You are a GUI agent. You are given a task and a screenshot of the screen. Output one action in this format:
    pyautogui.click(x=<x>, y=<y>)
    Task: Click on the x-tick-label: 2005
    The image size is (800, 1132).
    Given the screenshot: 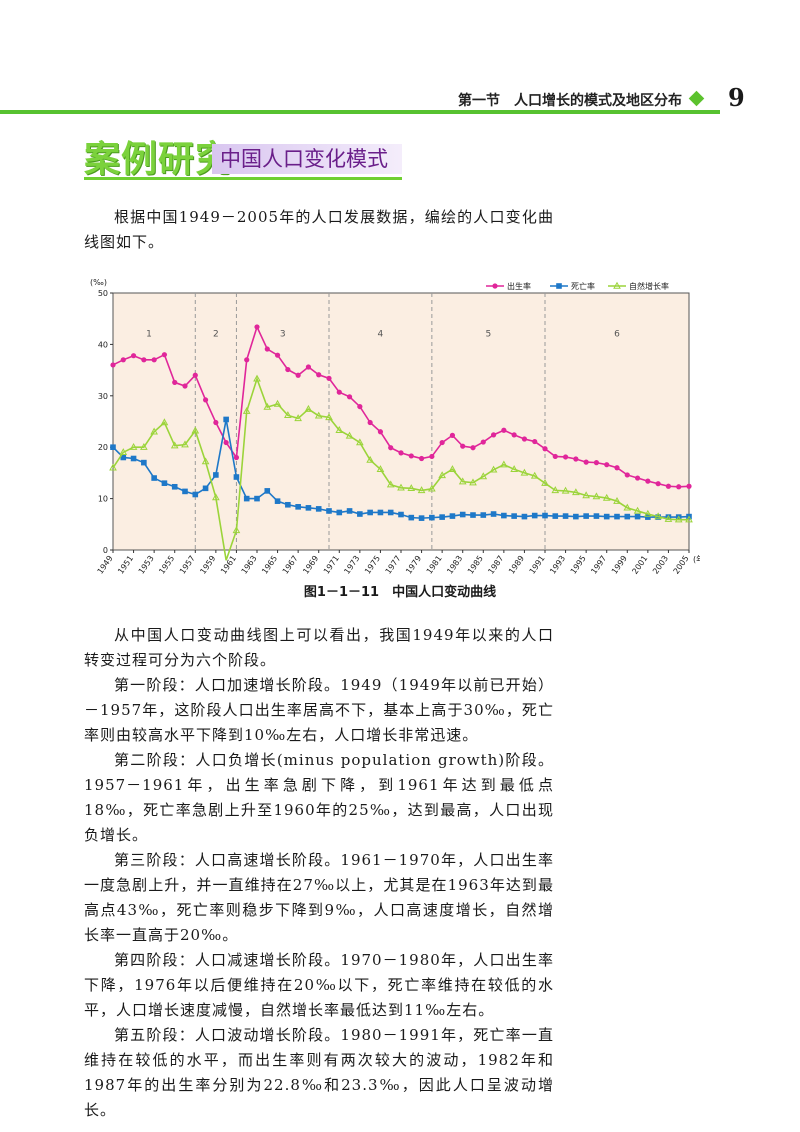 What is the action you would take?
    pyautogui.click(x=681, y=565)
    